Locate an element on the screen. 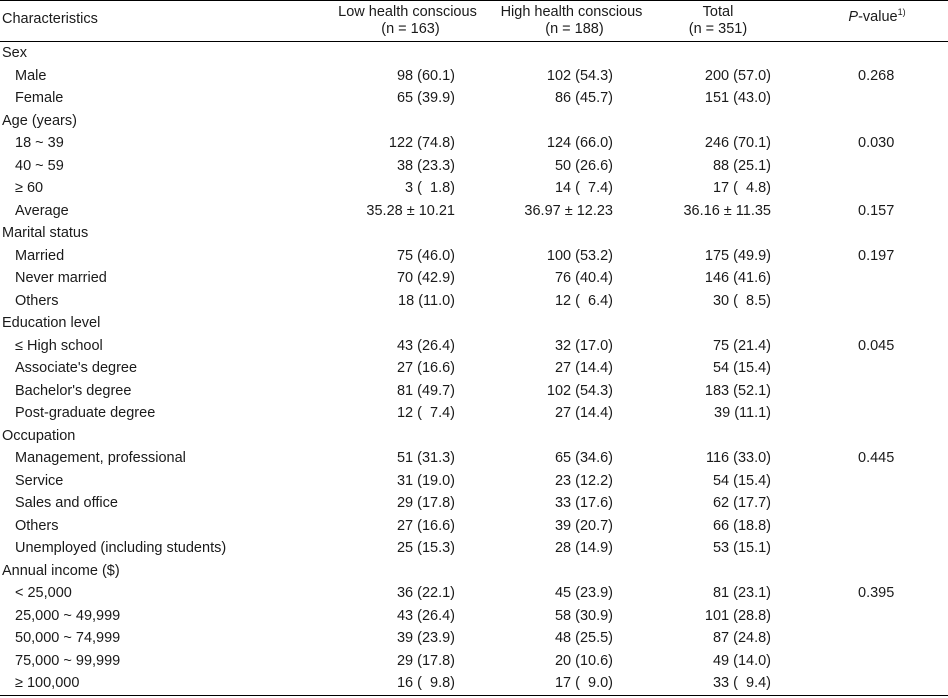  table-row: < 25,000 36 (22.1) 45 (23.9) 81 (23.1) 0.395 is located at coordinates (474, 593).